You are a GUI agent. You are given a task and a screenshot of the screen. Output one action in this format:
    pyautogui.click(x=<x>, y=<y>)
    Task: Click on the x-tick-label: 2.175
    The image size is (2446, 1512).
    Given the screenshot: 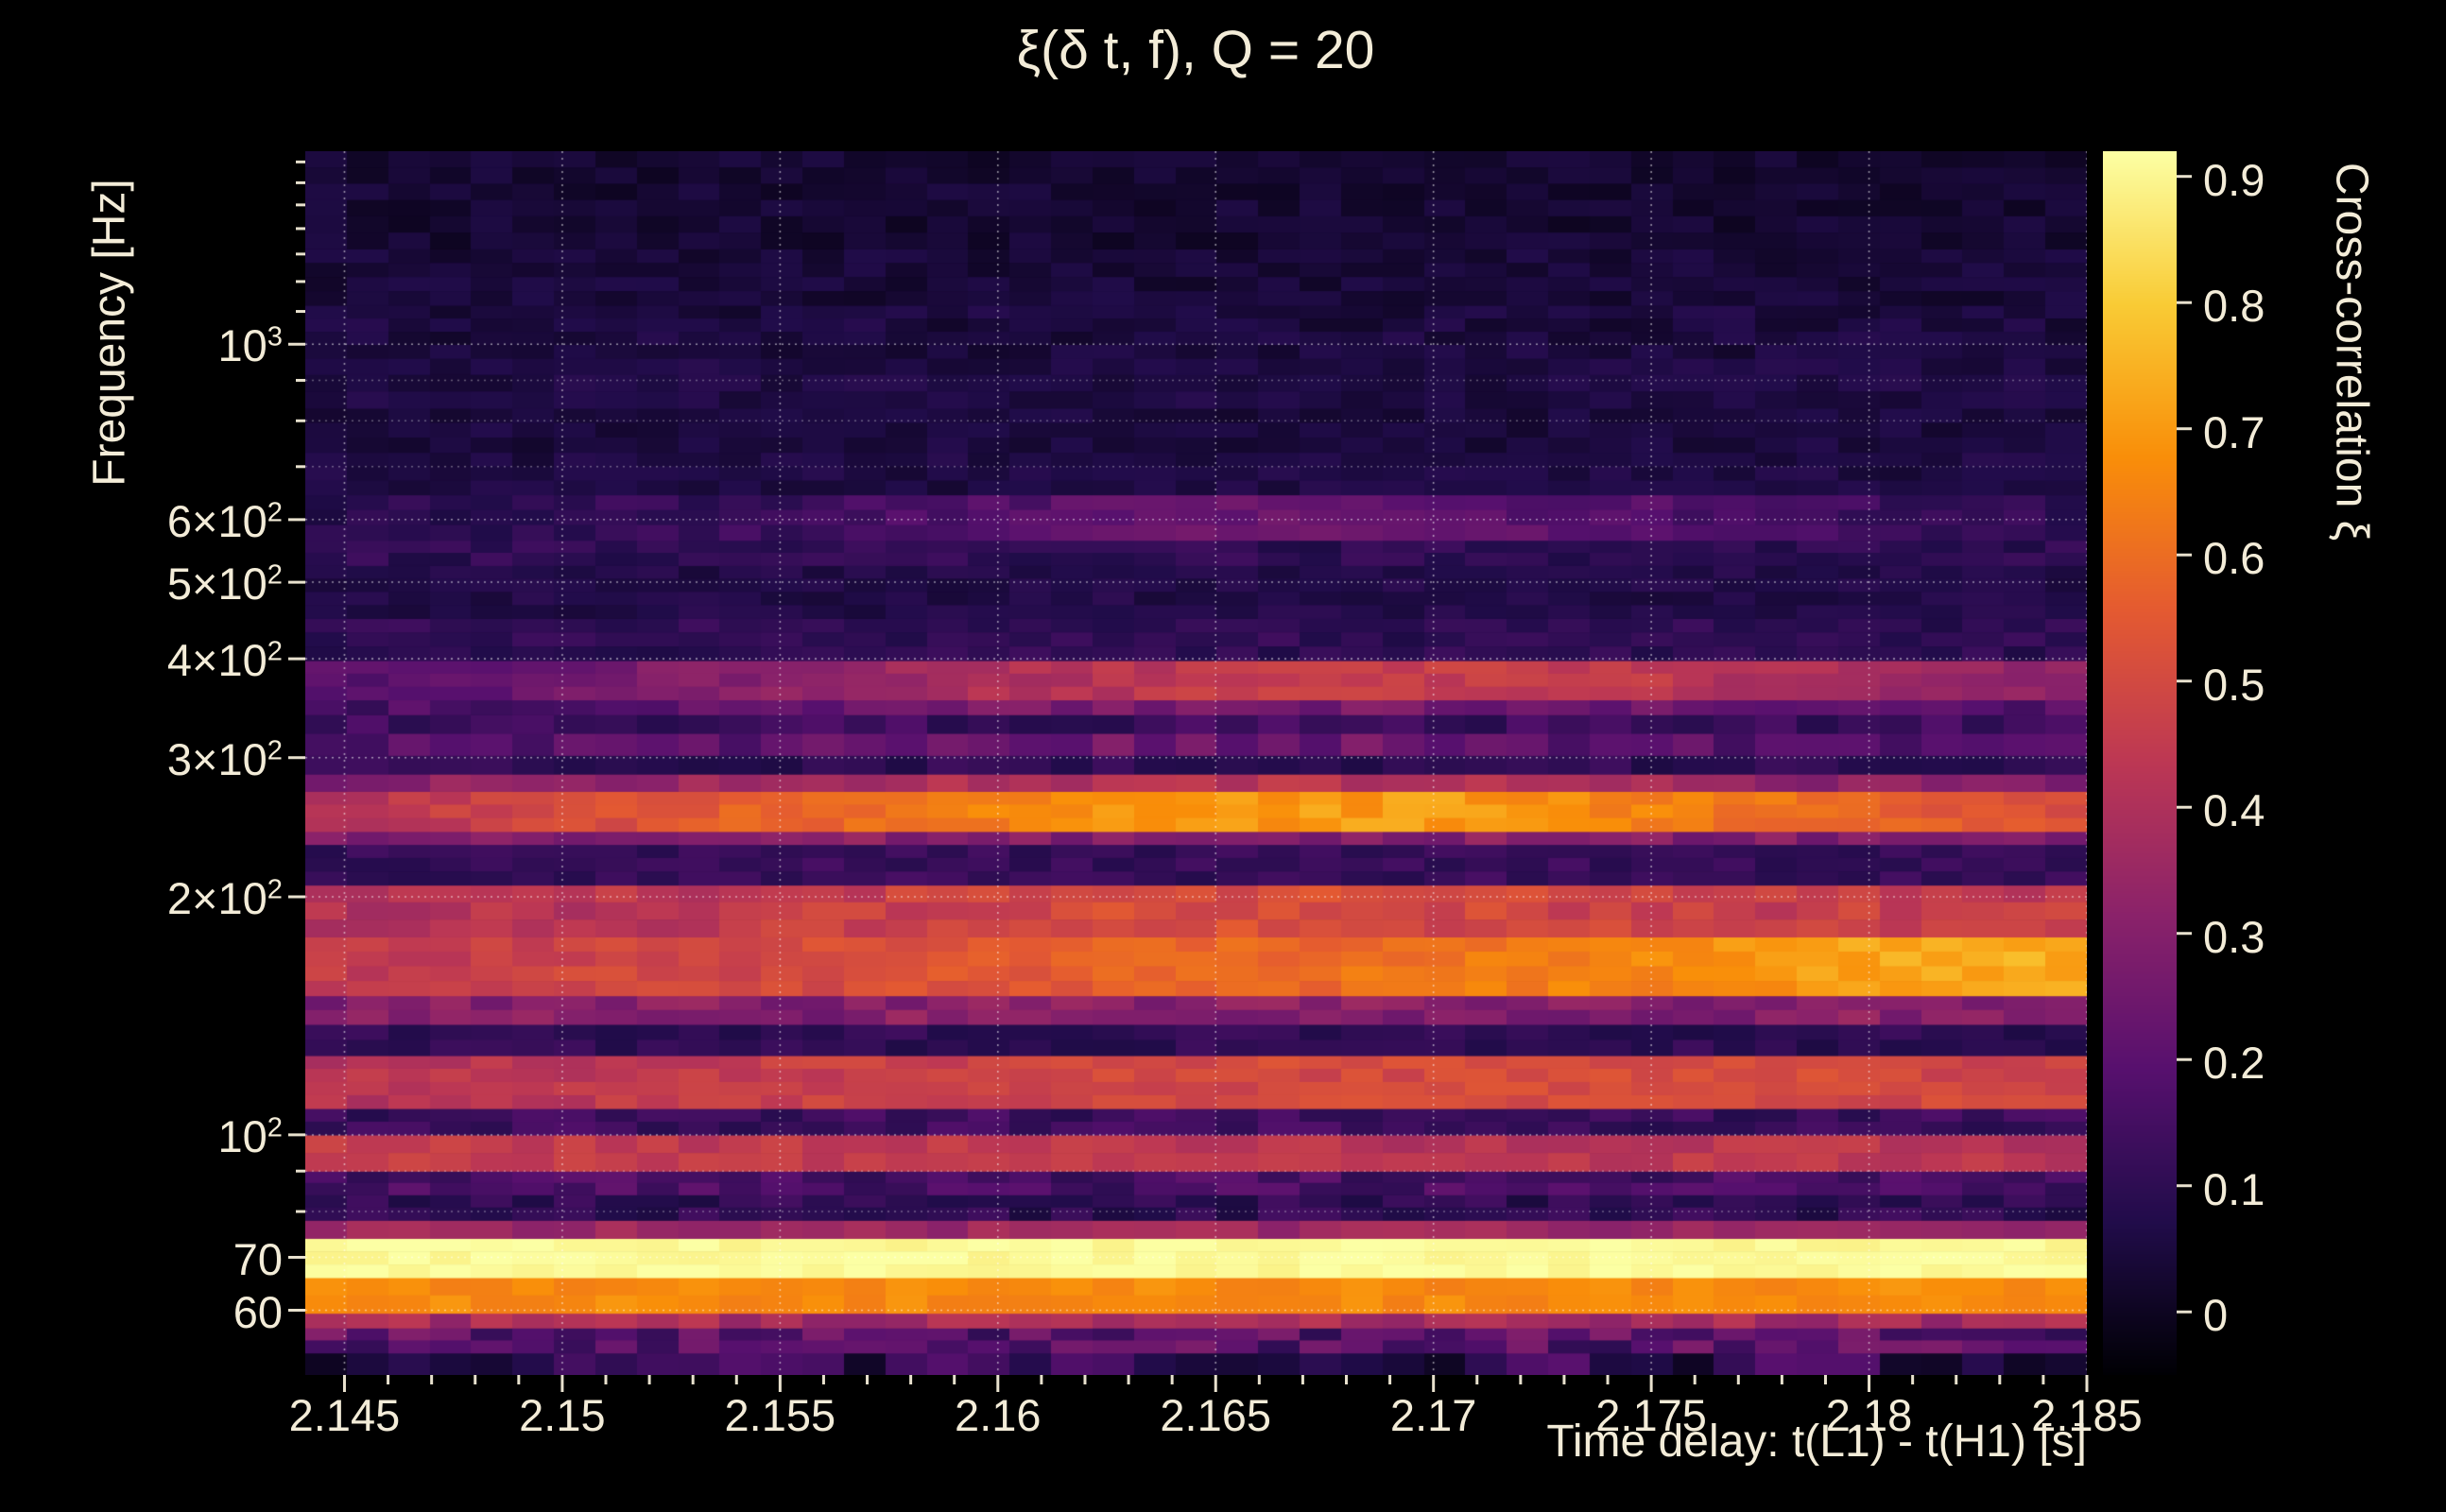 What is the action you would take?
    pyautogui.click(x=1651, y=1415)
    